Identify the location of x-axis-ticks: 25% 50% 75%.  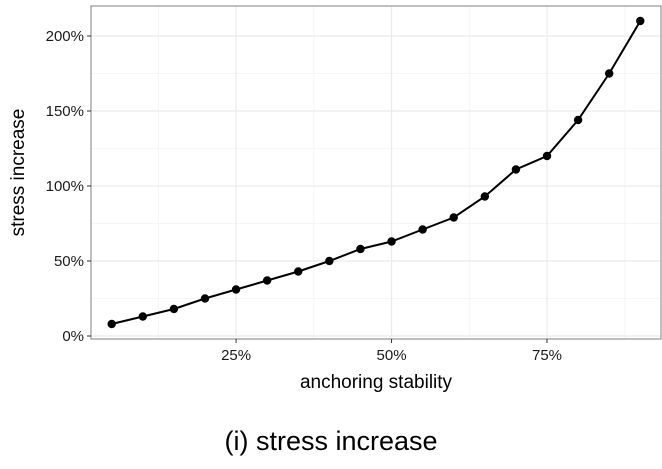
(391, 351).